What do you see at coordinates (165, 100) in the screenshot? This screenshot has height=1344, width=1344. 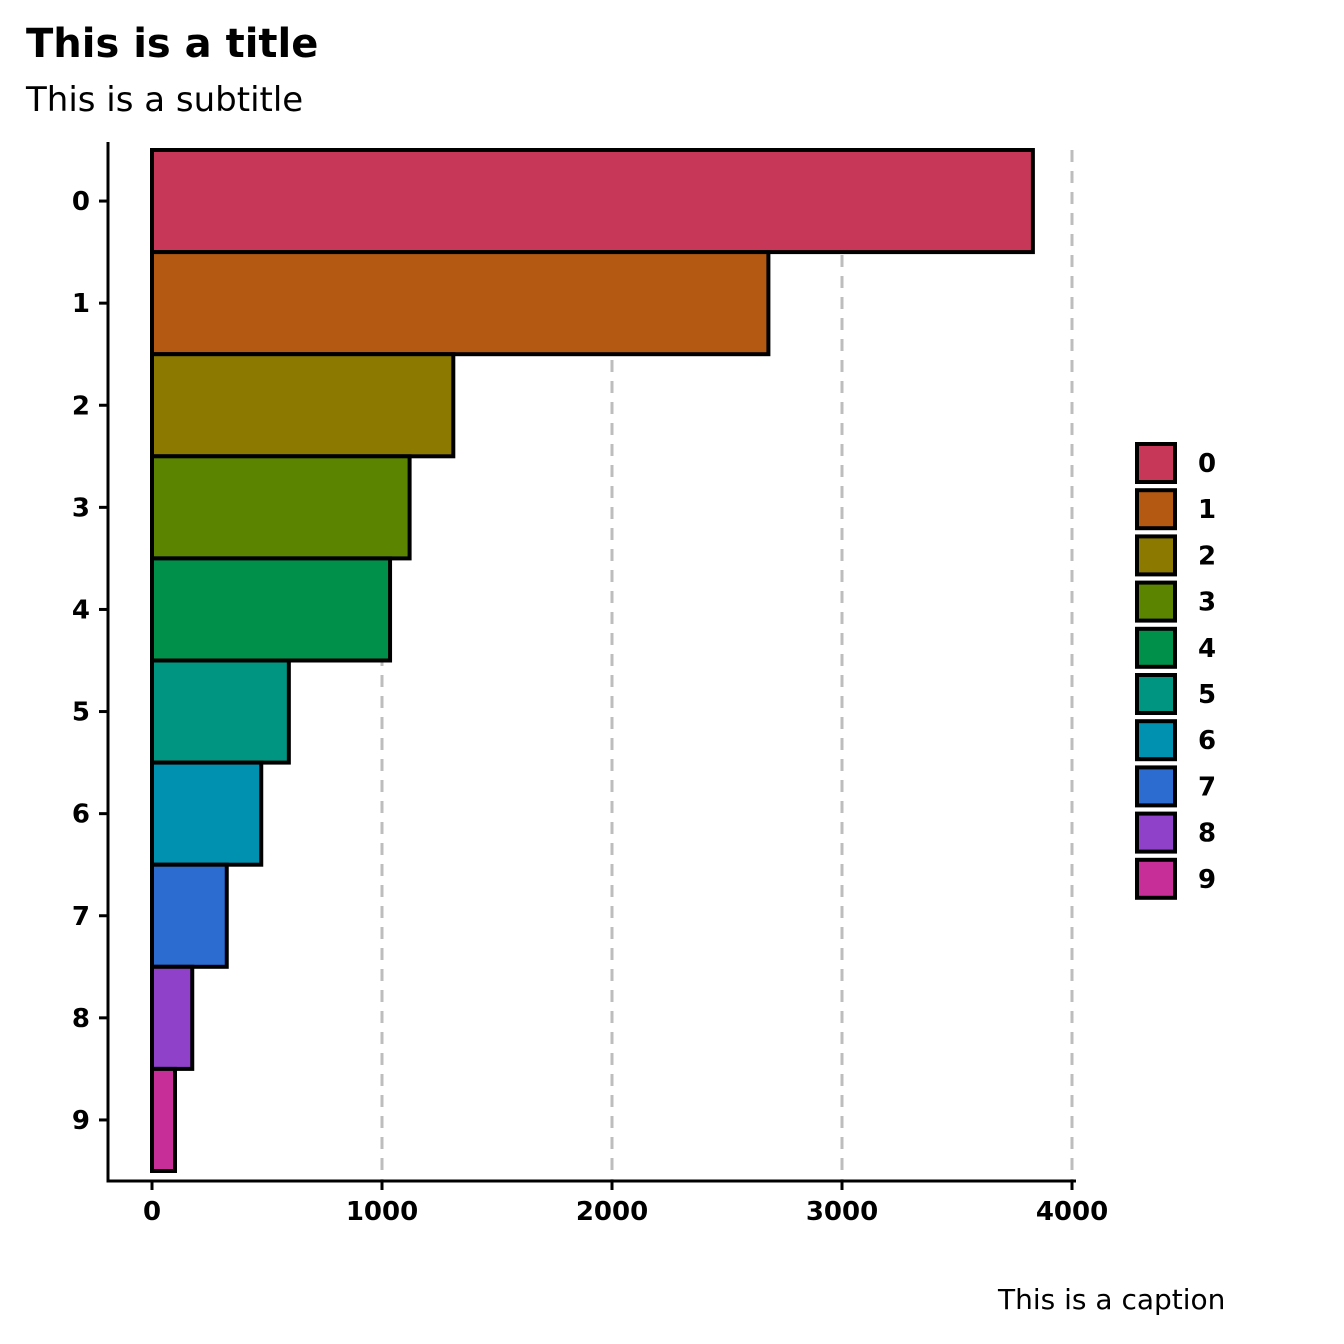 I see `chart-subtitle: This is a subtitle` at bounding box center [165, 100].